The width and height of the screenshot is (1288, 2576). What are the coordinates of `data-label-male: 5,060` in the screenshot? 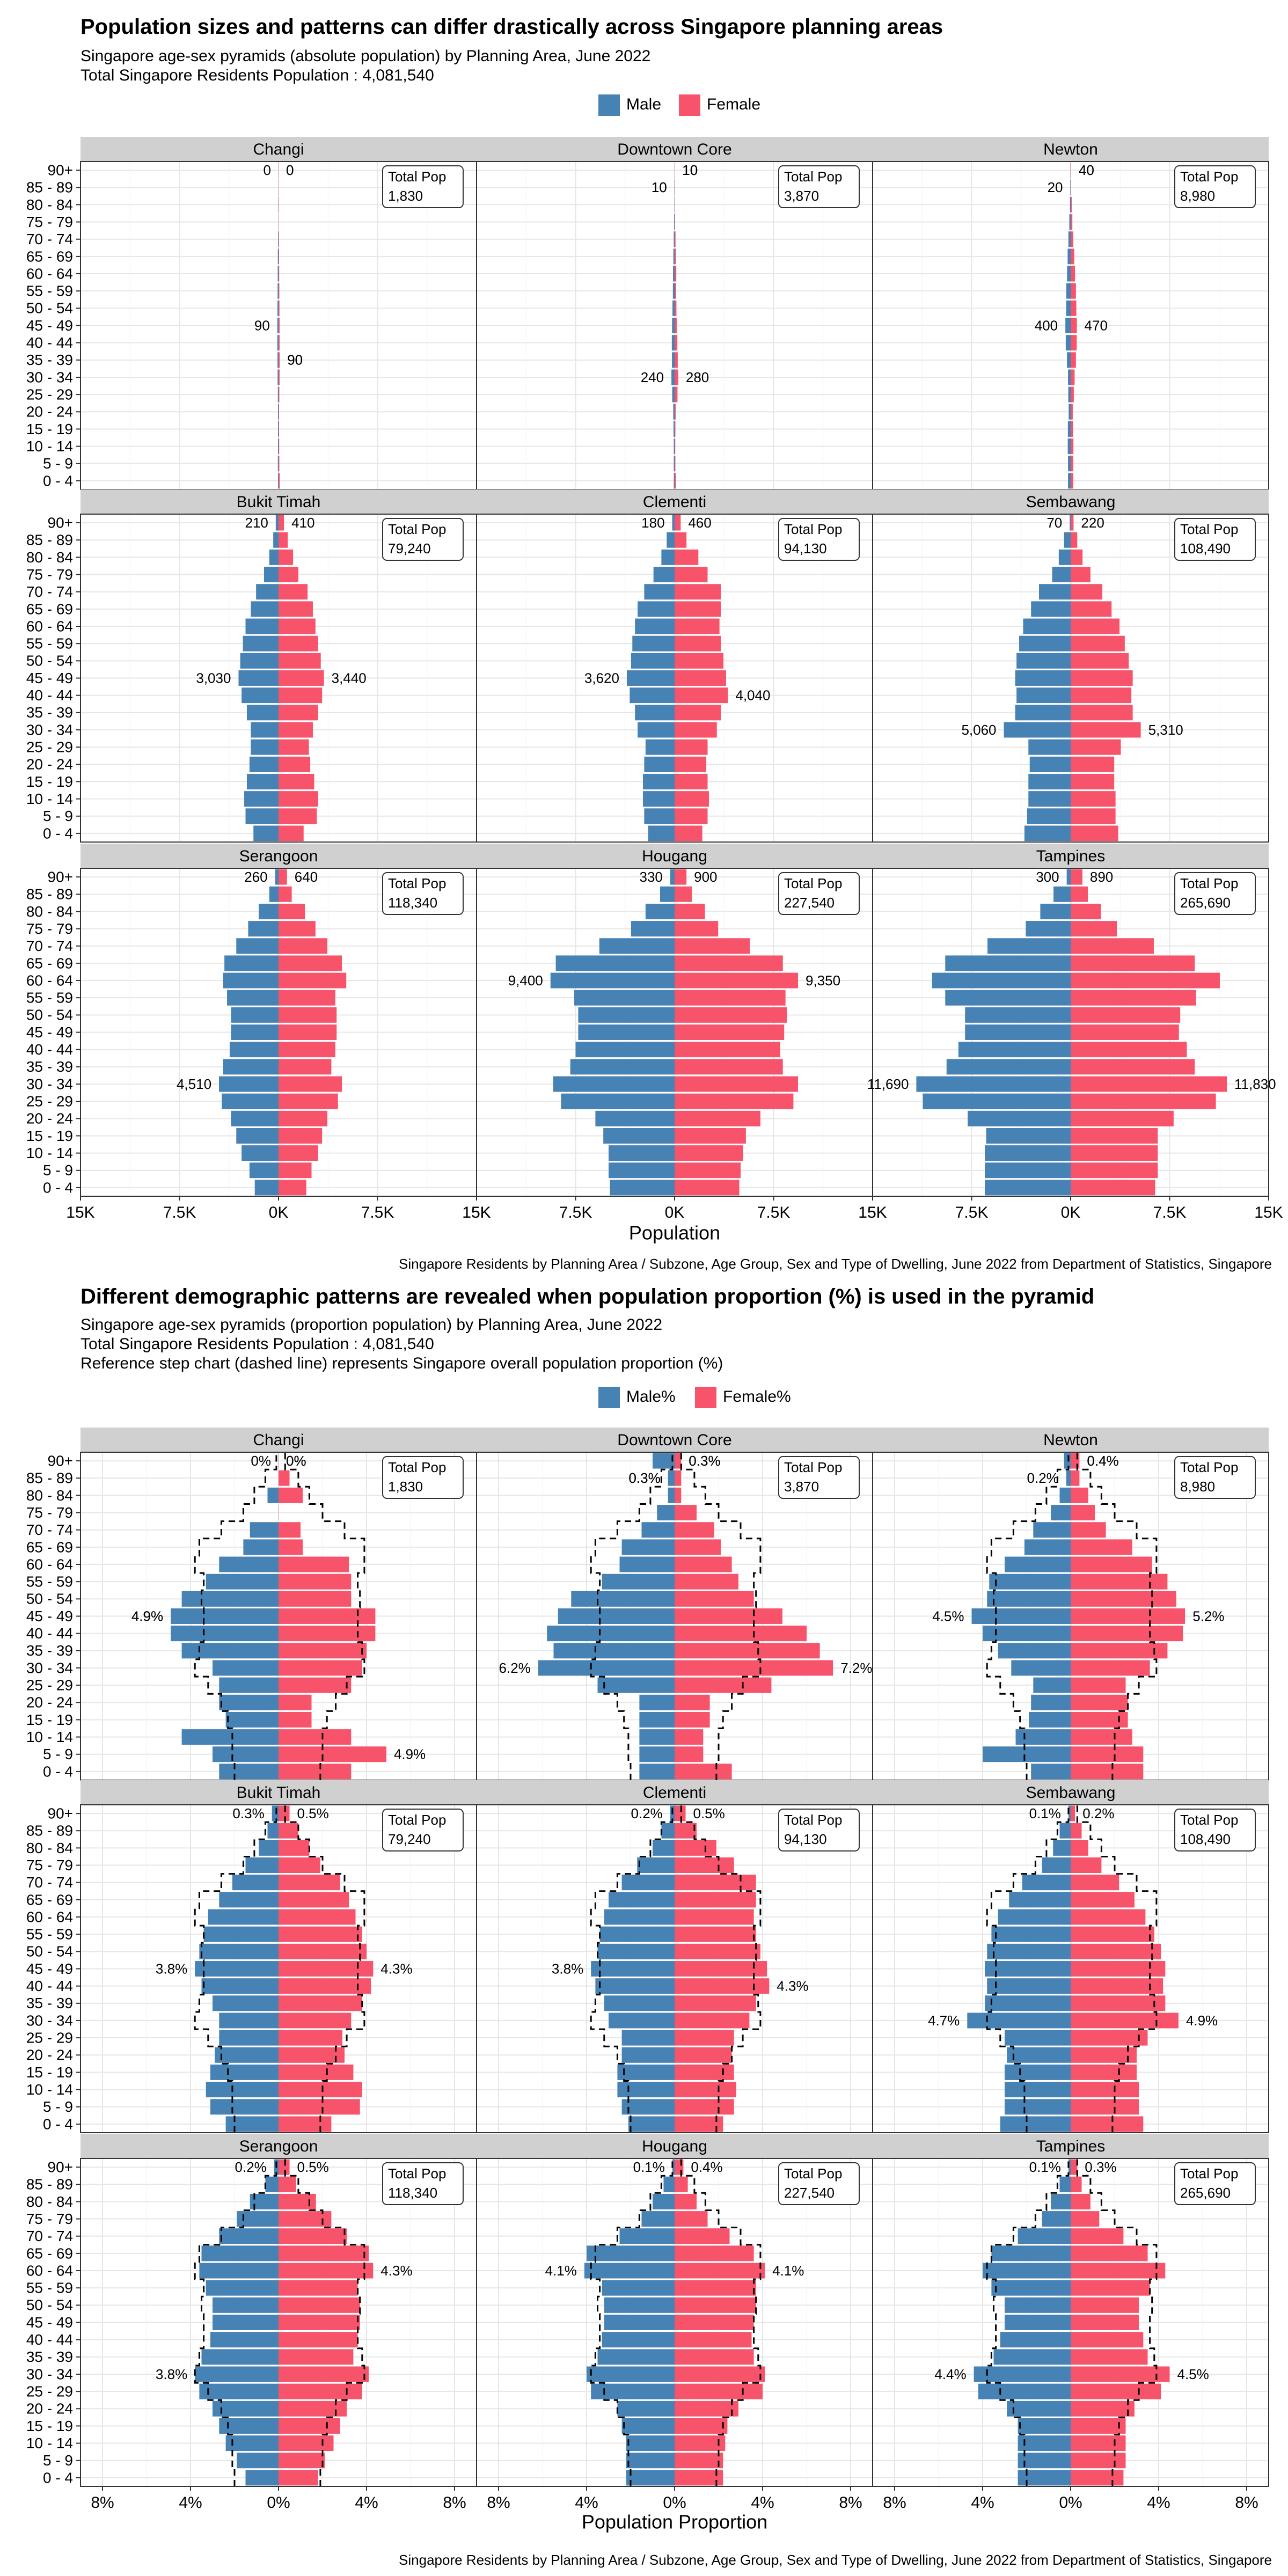 It's located at (978, 730).